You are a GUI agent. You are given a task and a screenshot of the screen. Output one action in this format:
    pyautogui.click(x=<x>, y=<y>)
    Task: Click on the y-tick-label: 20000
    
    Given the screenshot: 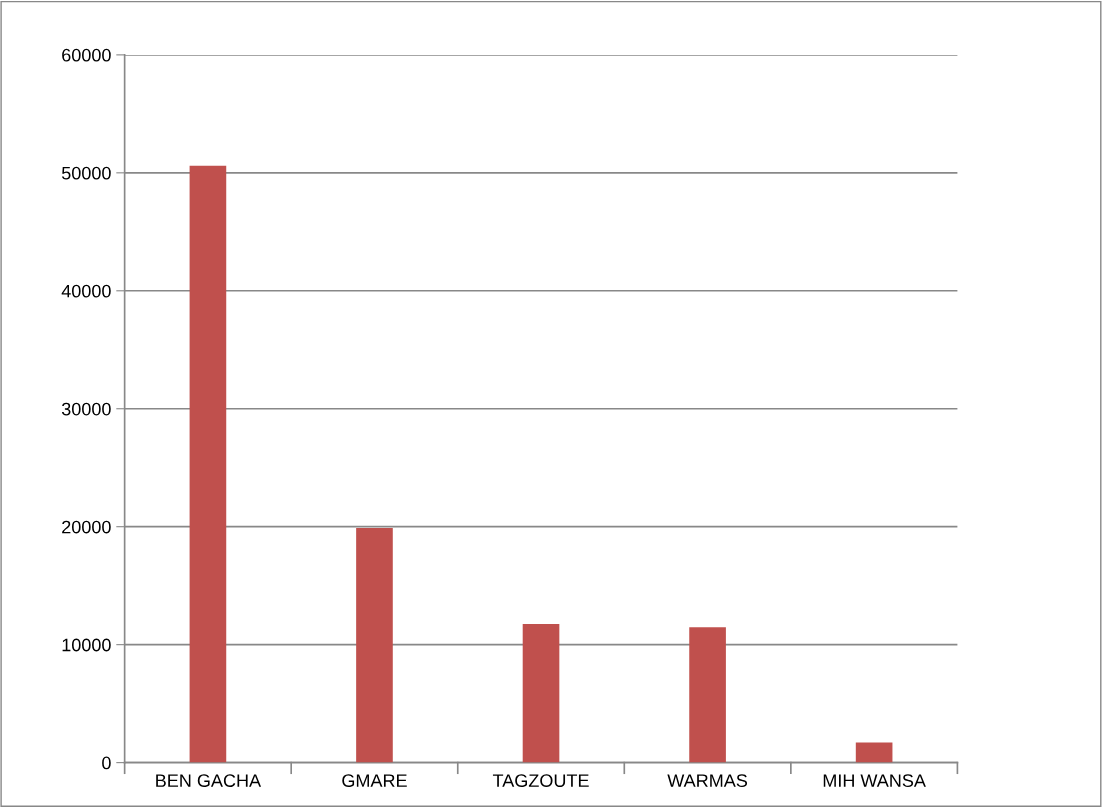 What is the action you would take?
    pyautogui.click(x=86, y=527)
    